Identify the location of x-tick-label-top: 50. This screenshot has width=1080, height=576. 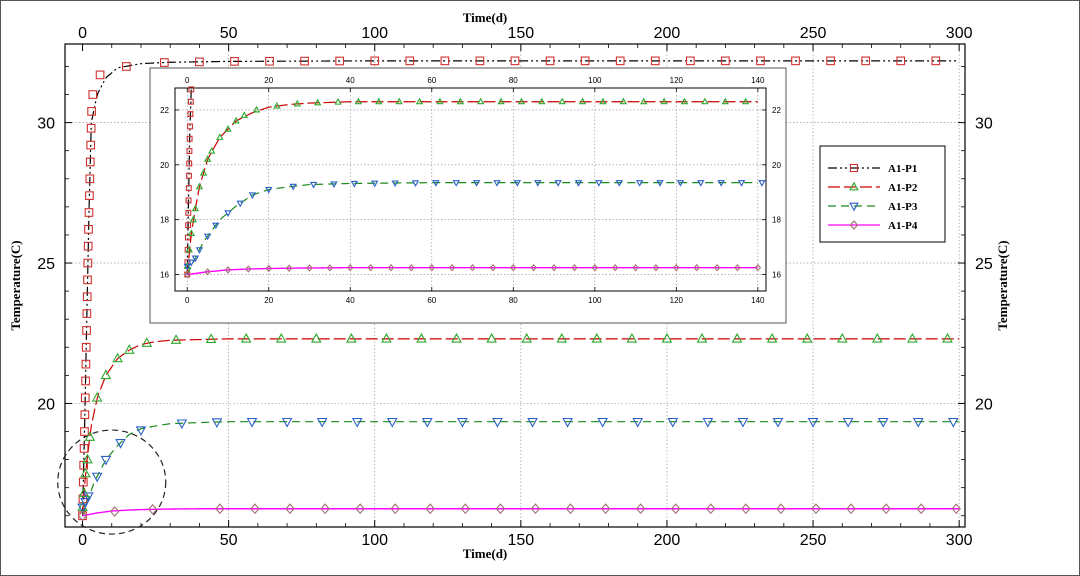
(229, 33).